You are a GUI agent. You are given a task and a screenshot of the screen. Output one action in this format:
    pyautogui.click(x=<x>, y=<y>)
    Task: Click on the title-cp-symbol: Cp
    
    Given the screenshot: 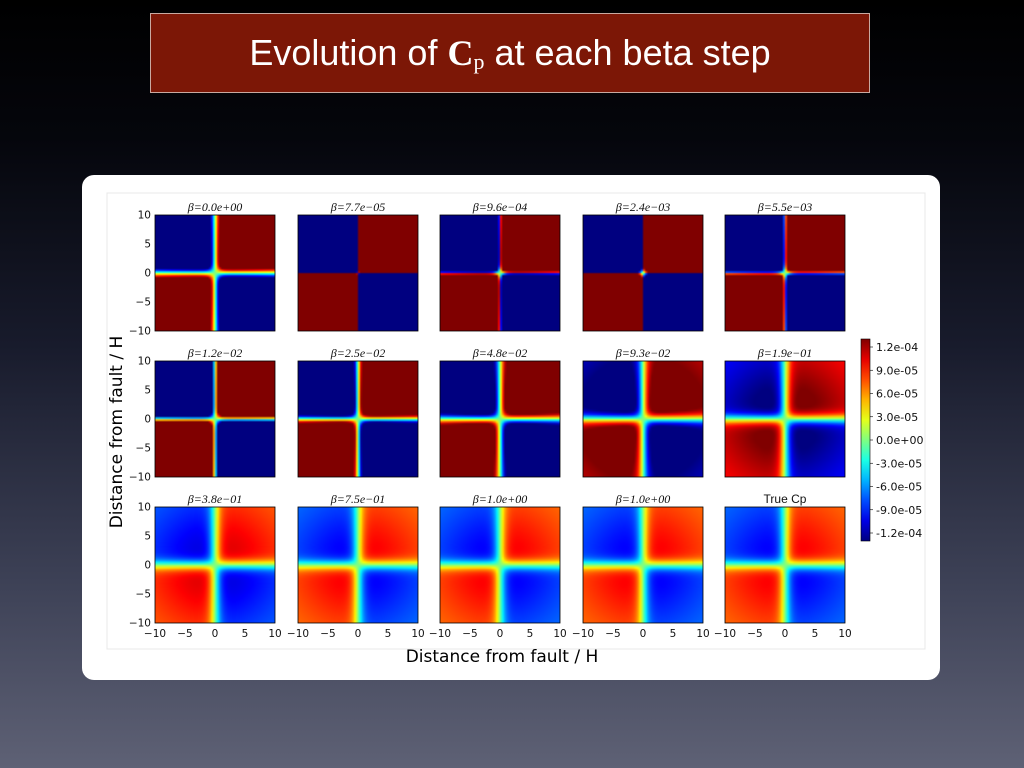 What is the action you would take?
    pyautogui.click(x=466, y=53)
    